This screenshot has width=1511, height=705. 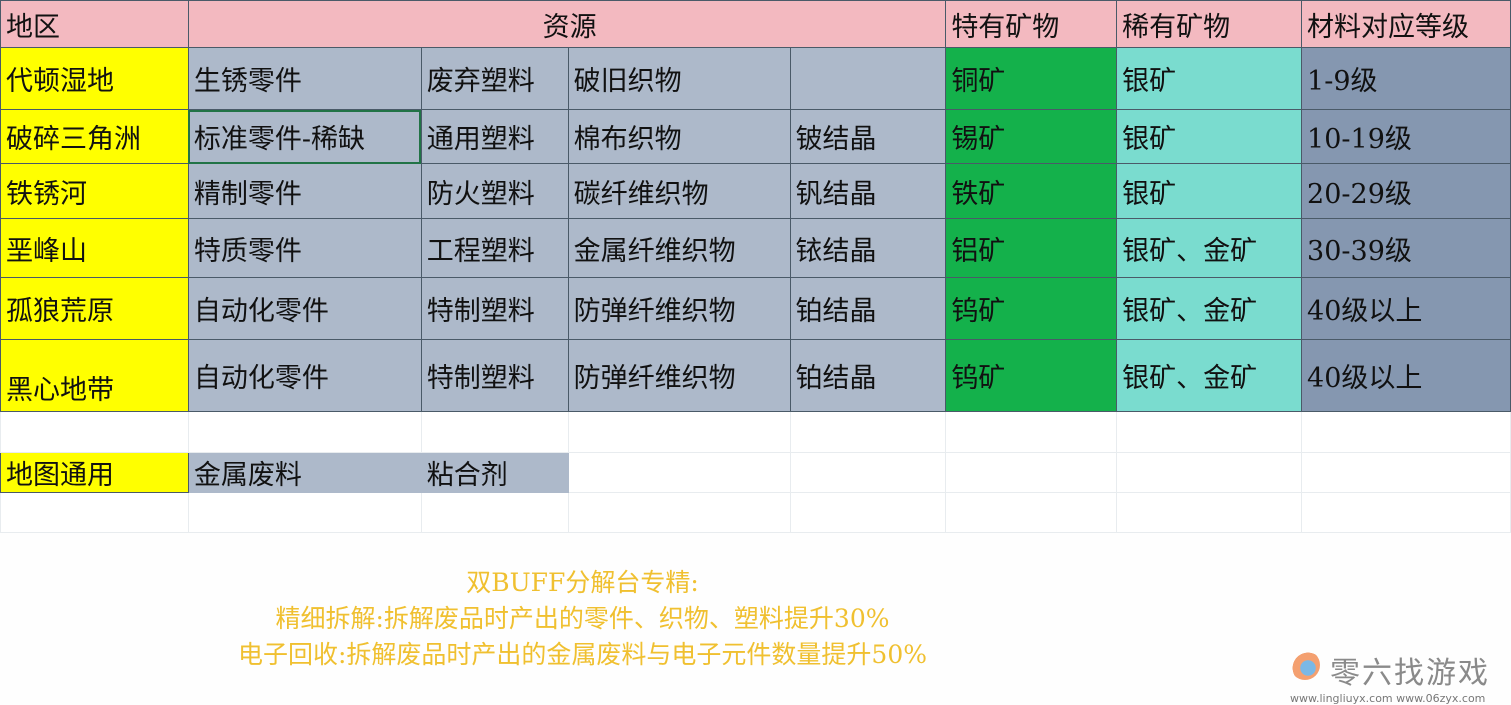 What do you see at coordinates (1406, 248) in the screenshot?
I see `cell-level: 30-39级` at bounding box center [1406, 248].